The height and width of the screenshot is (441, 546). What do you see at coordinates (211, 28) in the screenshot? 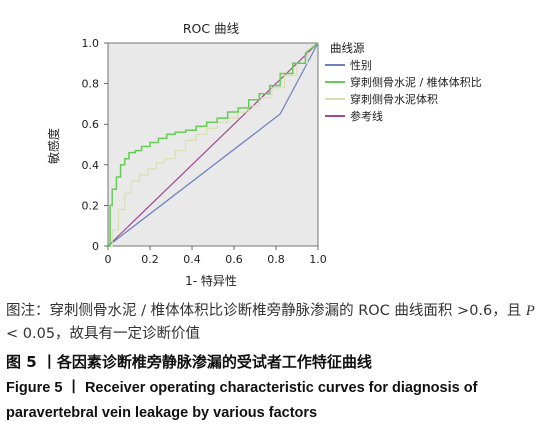
I see `chart-title: ROC 曲线` at bounding box center [211, 28].